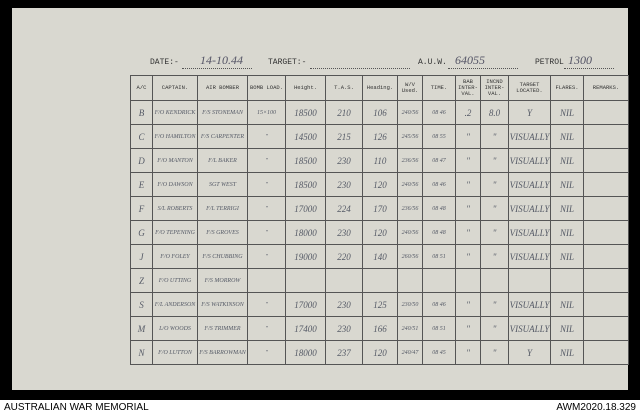 The image size is (640, 416). I want to click on column-header: TARGET LOCATED., so click(529, 88).